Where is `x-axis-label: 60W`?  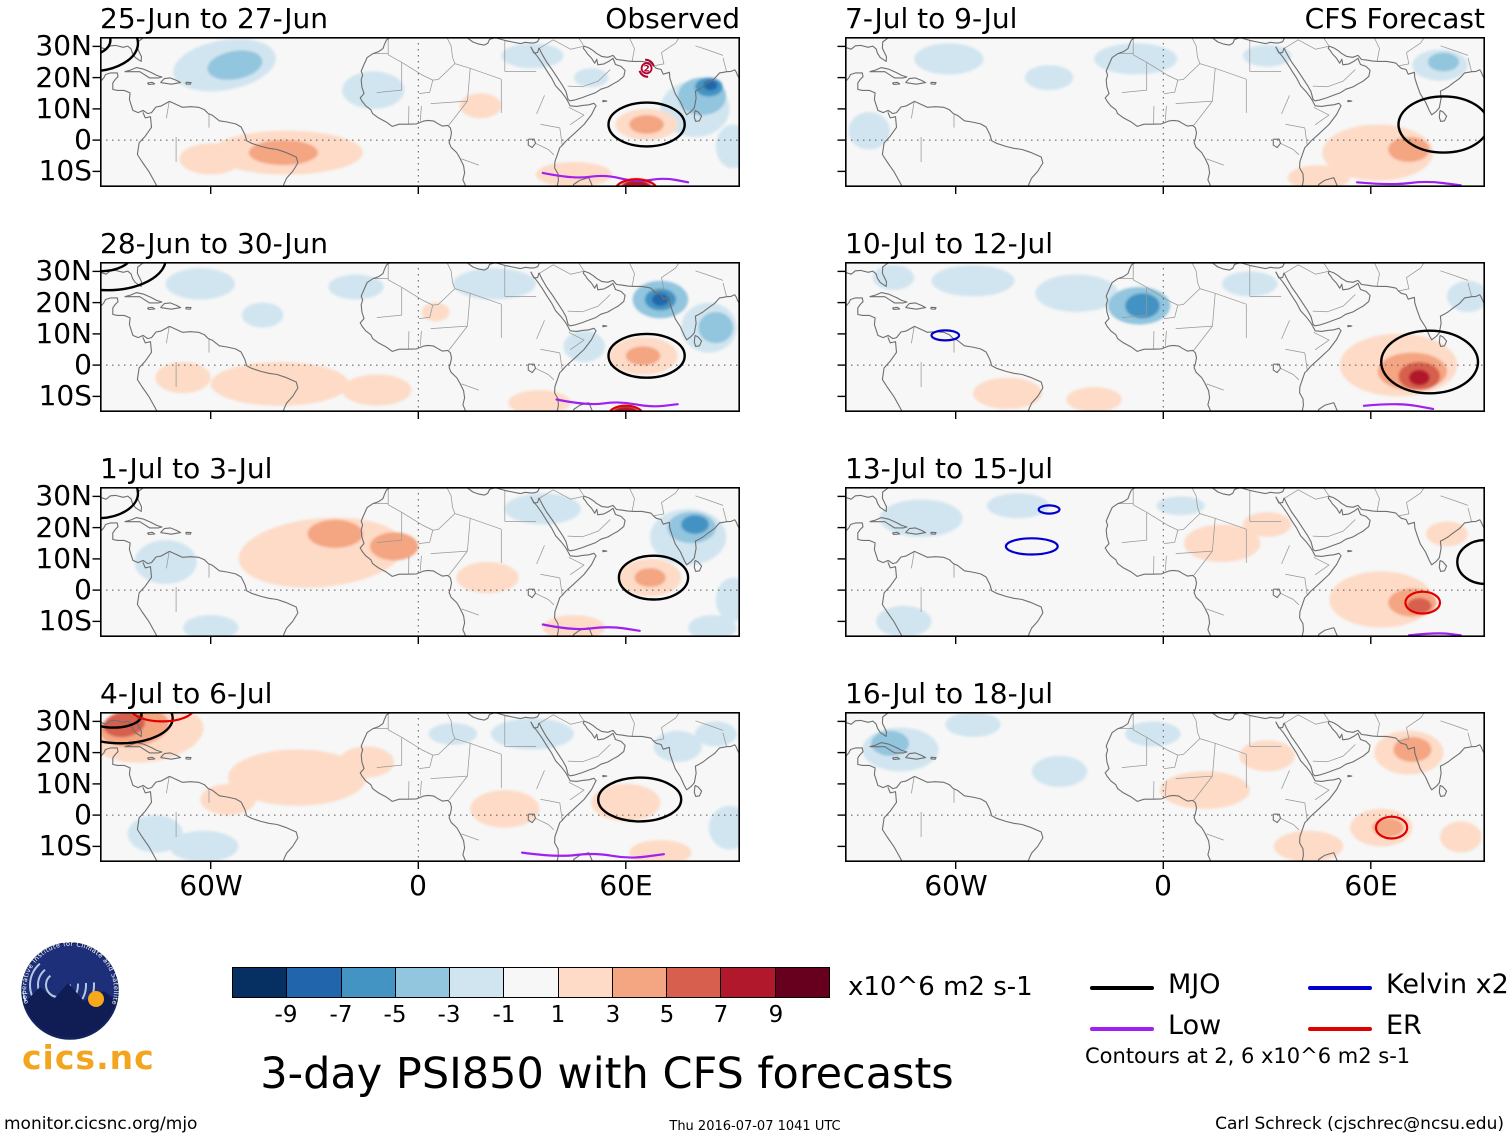
x-axis-label: 60W is located at coordinates (956, 885).